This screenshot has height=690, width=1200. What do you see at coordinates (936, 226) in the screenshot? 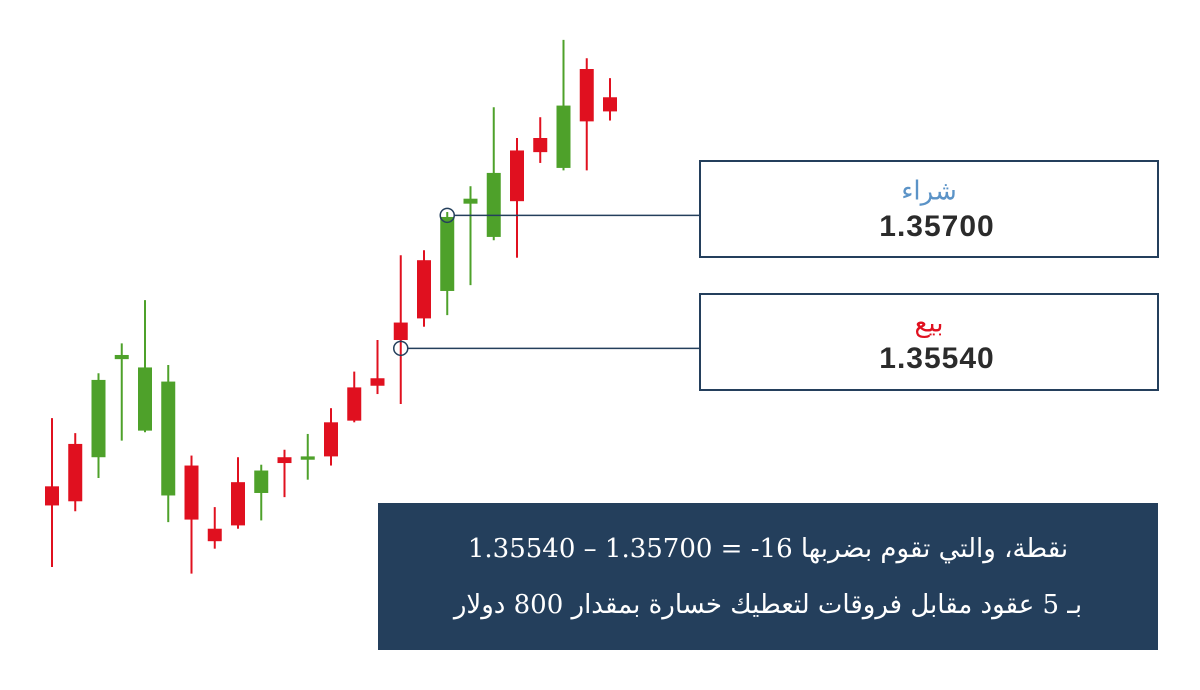
I see `buy-price: 1.35700` at bounding box center [936, 226].